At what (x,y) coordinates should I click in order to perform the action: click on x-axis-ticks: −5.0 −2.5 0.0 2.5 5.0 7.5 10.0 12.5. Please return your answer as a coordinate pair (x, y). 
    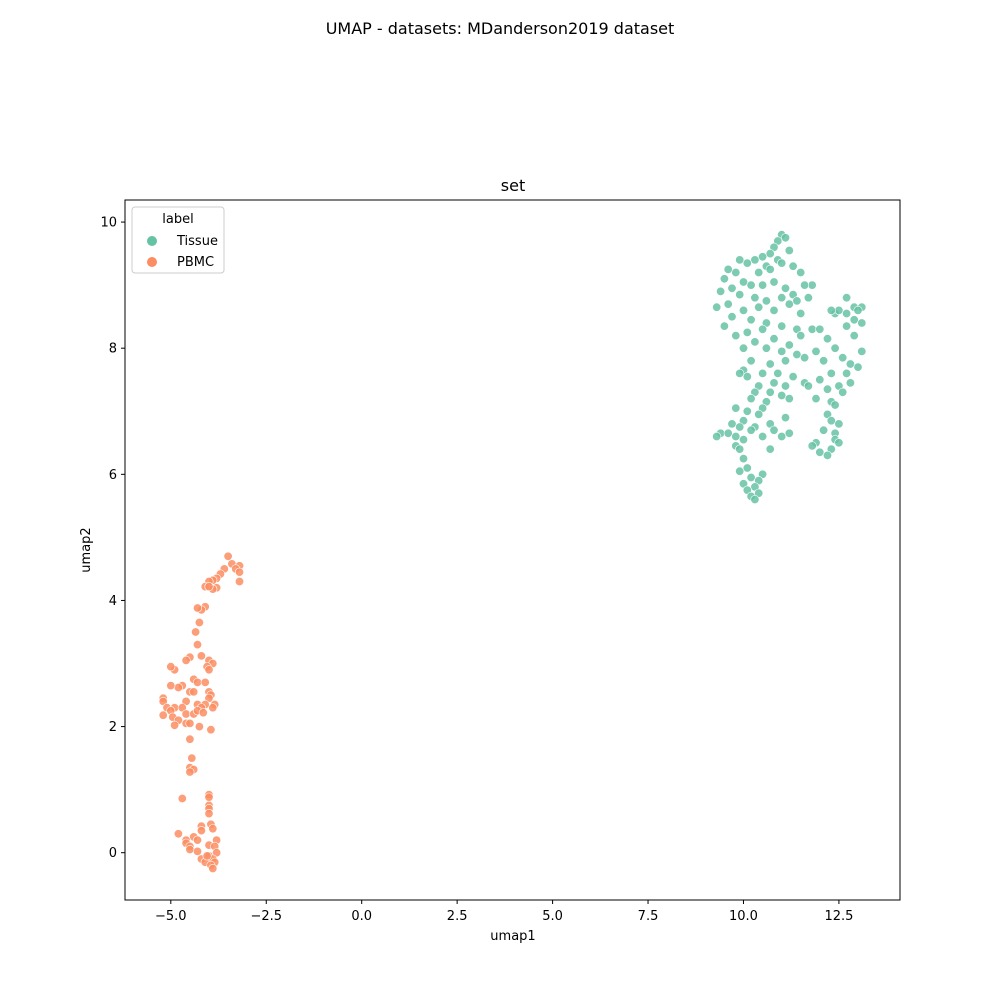
    Looking at the image, I should click on (504, 912).